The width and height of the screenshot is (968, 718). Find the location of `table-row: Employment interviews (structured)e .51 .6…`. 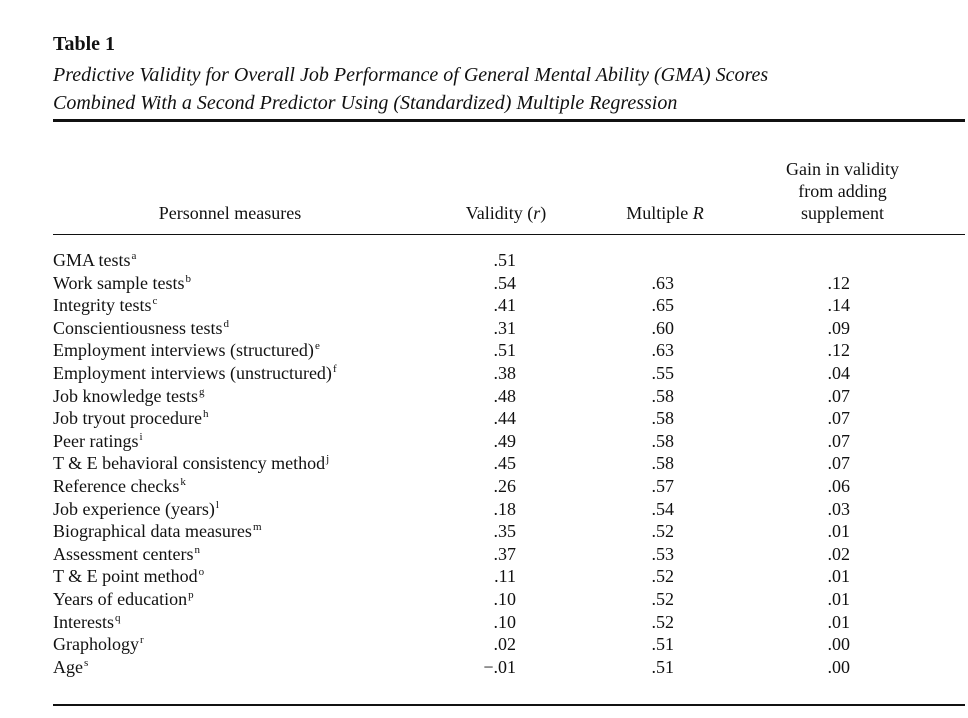

table-row: Employment interviews (structured)e .51 .6… is located at coordinates (484, 350).